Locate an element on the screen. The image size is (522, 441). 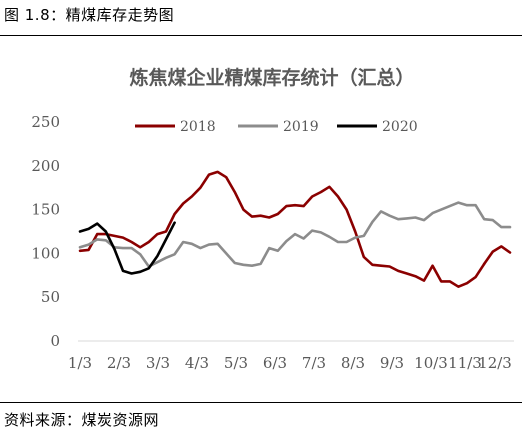
y-tick-label: 150 is located at coordinates (45, 210).